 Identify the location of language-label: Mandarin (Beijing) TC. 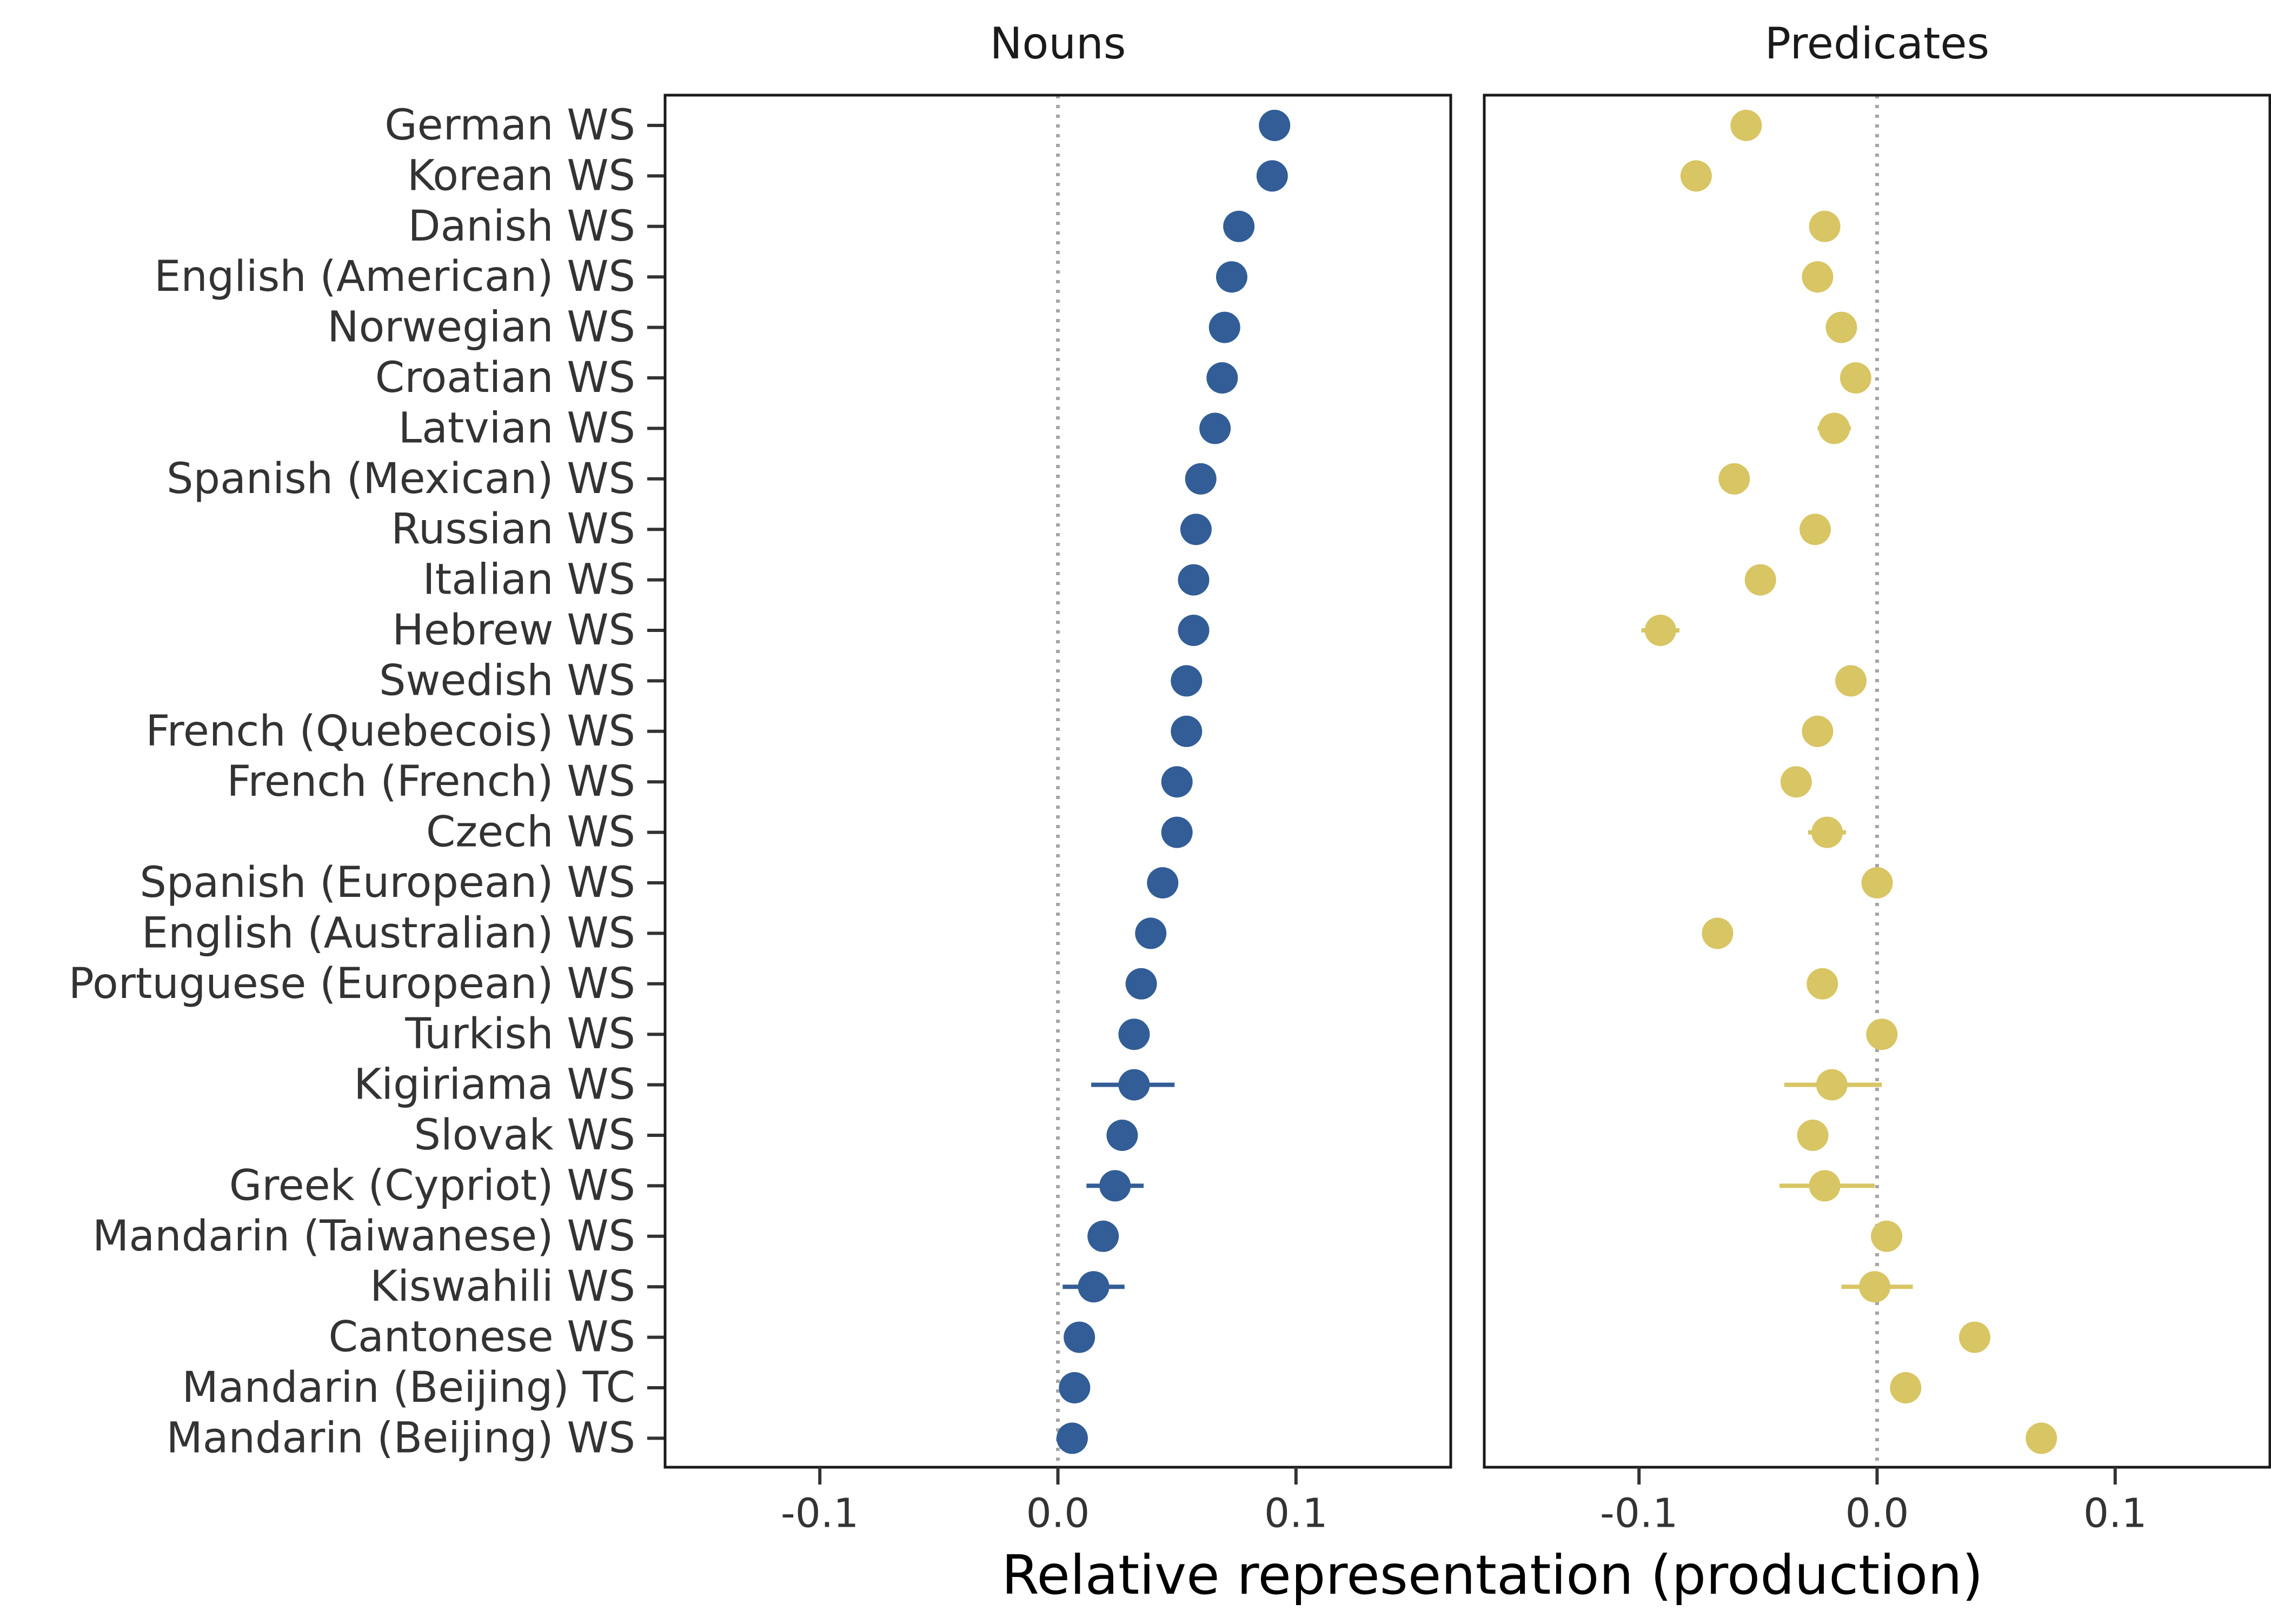
(408, 1388).